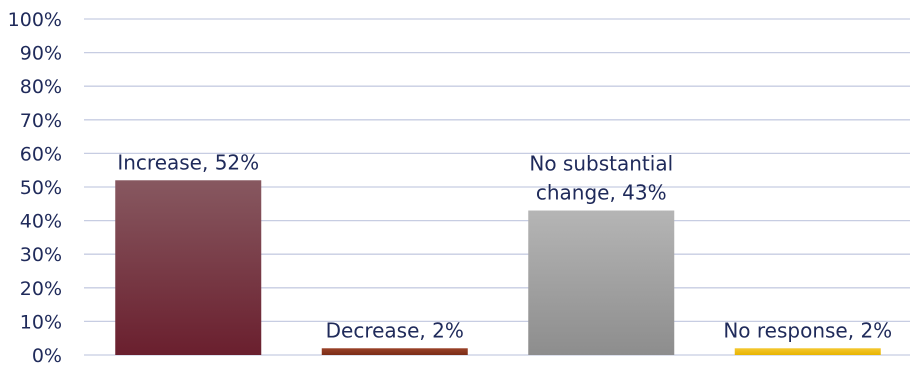 This screenshot has width=910, height=369. What do you see at coordinates (41, 255) in the screenshot?
I see `y-tick-label: 30%` at bounding box center [41, 255].